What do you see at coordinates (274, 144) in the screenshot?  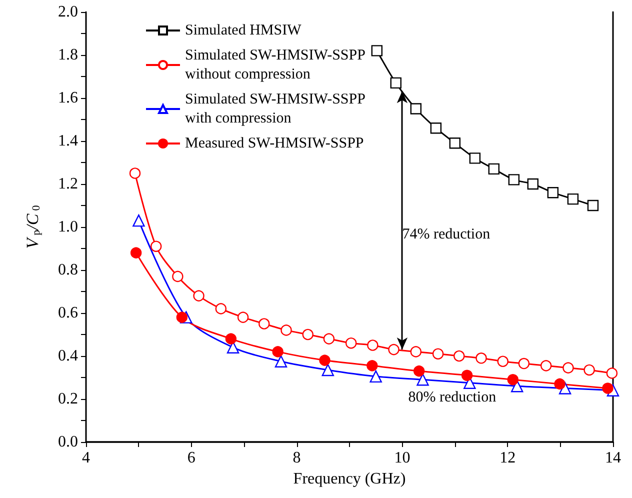 I see `legend-label: Measured SW-HMSIW-SSPP` at bounding box center [274, 144].